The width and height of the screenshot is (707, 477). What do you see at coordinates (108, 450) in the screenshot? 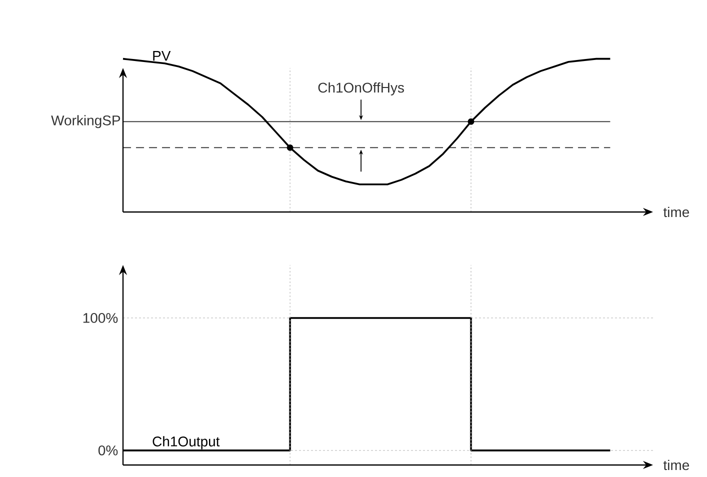
I see `y-tick-label: 0%` at bounding box center [108, 450].